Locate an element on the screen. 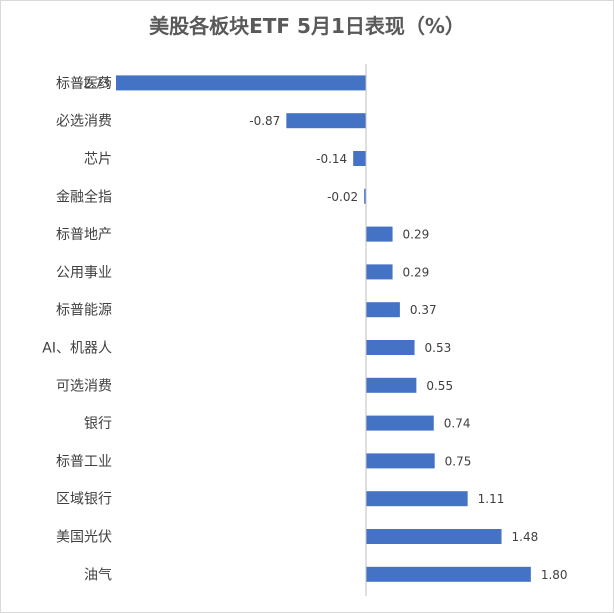 The width and height of the screenshot is (614, 613). data-label: -0.87 is located at coordinates (264, 121).